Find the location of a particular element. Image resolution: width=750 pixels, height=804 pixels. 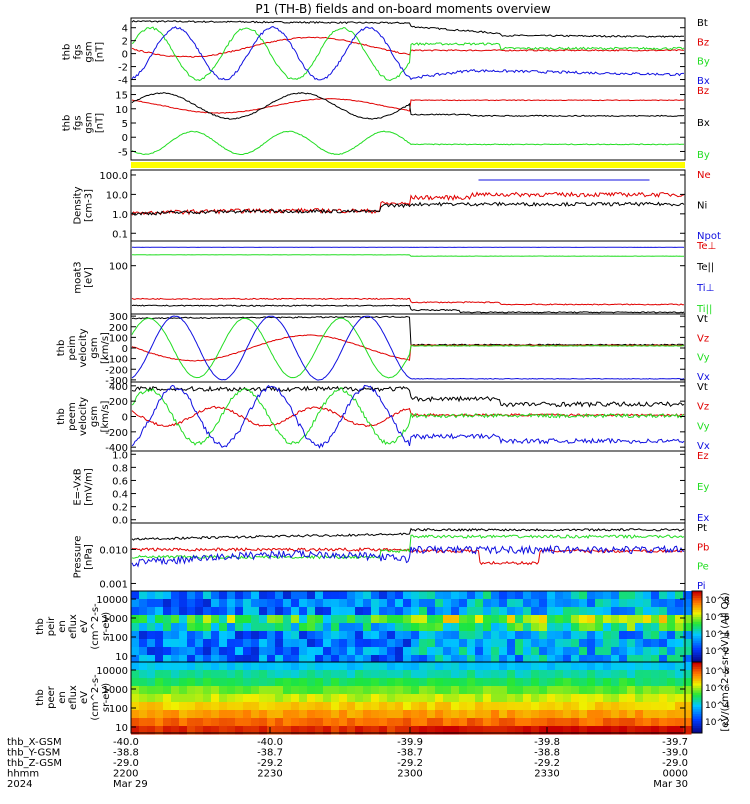

y-tick-label: 100 is located at coordinates (118, 338).